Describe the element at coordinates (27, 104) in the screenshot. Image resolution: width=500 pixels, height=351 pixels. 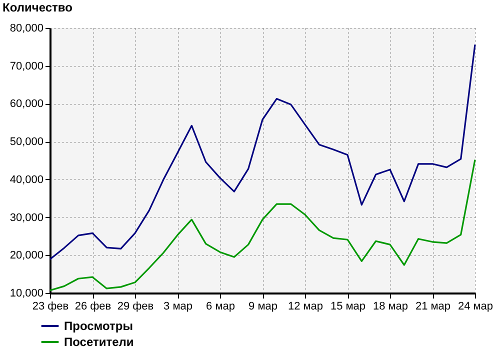
I see `y-tick-label: 60,000` at that location.